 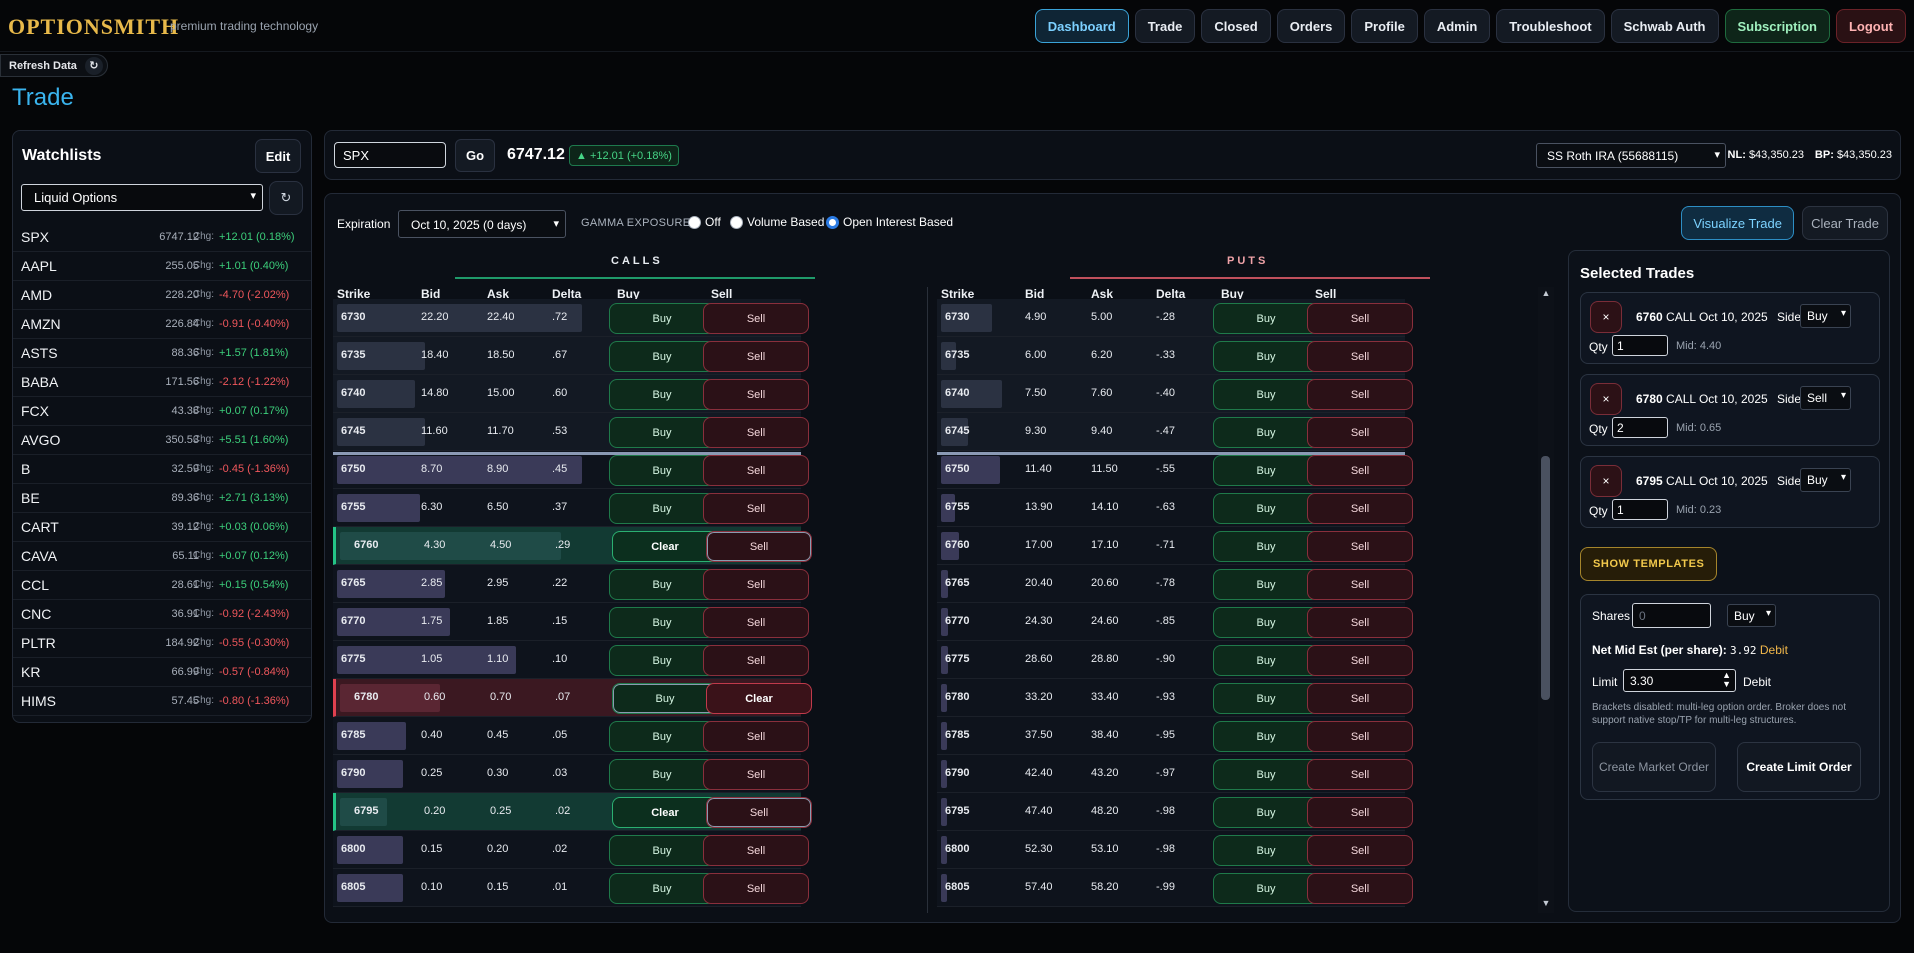 What do you see at coordinates (162, 643) in the screenshot?
I see `watchlist-item: PLTR 184.92 Chg: -0.55 (-0.30%)` at bounding box center [162, 643].